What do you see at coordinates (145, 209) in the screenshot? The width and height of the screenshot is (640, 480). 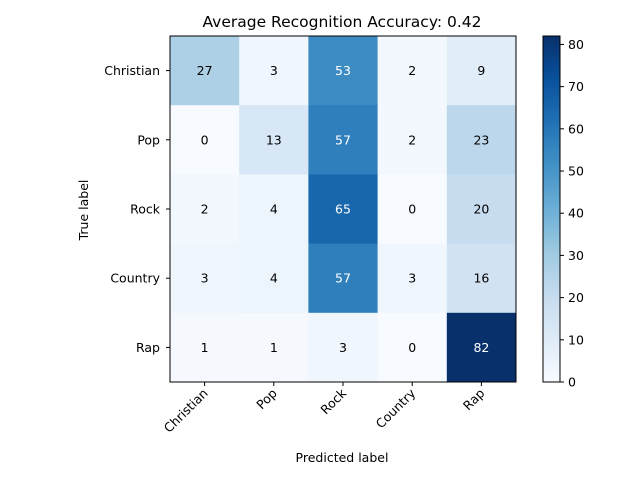 I see `y-tick-label: Rock` at bounding box center [145, 209].